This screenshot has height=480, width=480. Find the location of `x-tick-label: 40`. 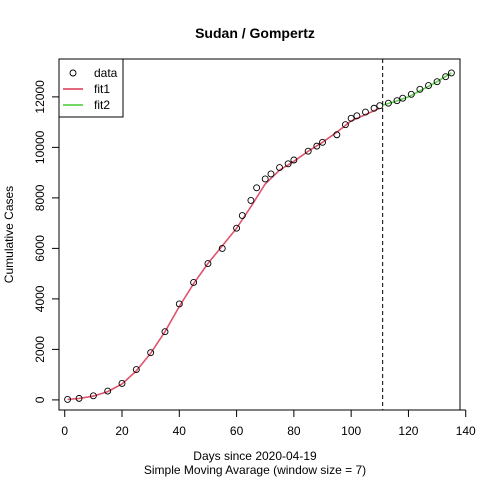

x-tick-label: 40 is located at coordinates (180, 431).